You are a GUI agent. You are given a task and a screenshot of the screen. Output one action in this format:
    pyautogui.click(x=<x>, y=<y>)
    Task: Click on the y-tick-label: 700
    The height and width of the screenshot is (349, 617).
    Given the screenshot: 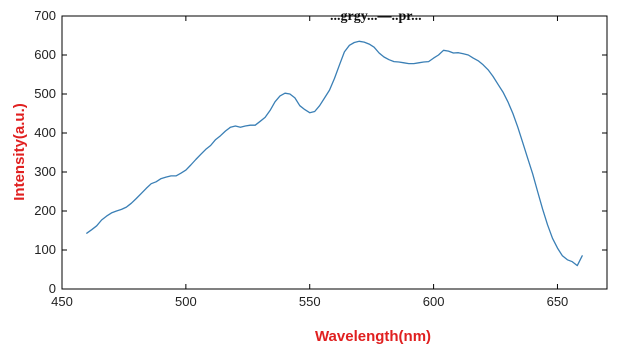 What is the action you would take?
    pyautogui.click(x=45, y=15)
    